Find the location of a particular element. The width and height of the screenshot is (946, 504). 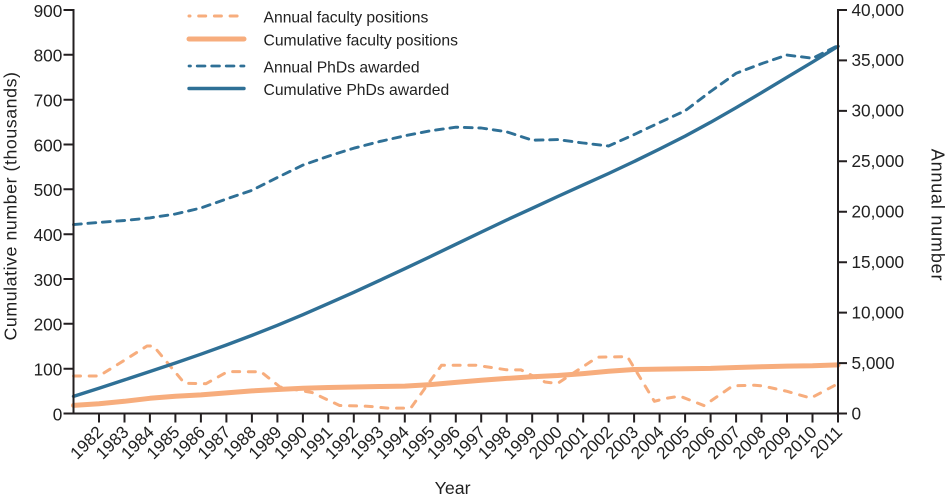

svg-text: 30,000 is located at coordinates (878, 111).